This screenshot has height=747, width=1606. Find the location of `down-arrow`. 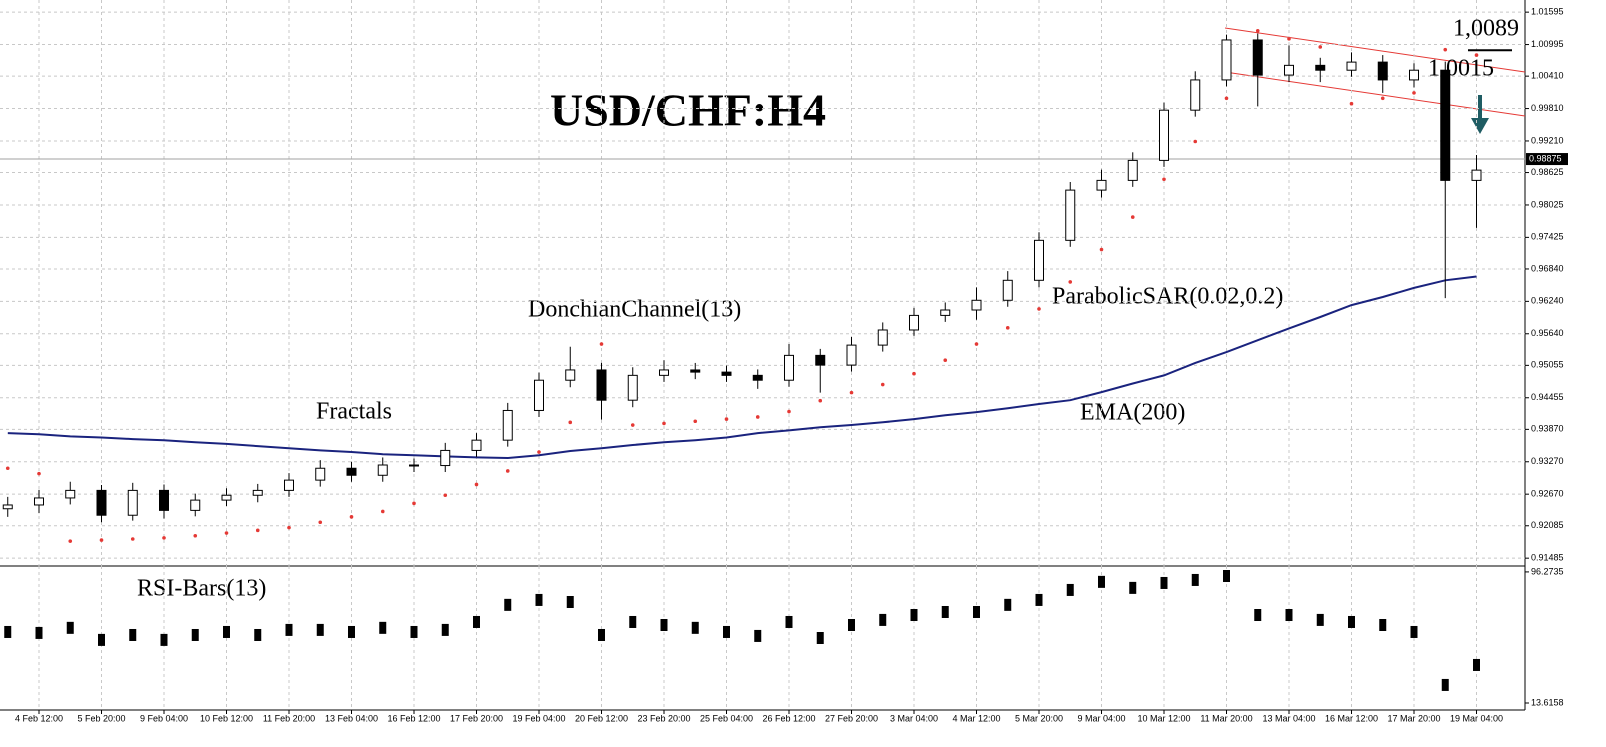

down-arrow is located at coordinates (1480, 114).